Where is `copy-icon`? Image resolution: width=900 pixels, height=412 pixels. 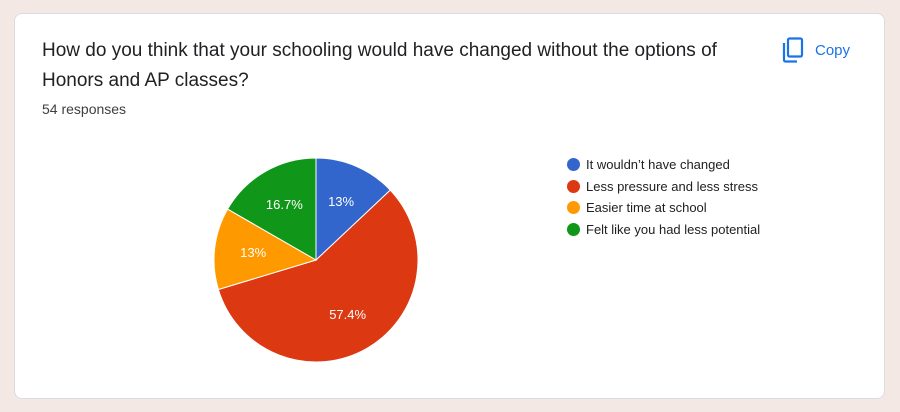 copy-icon is located at coordinates (793, 50).